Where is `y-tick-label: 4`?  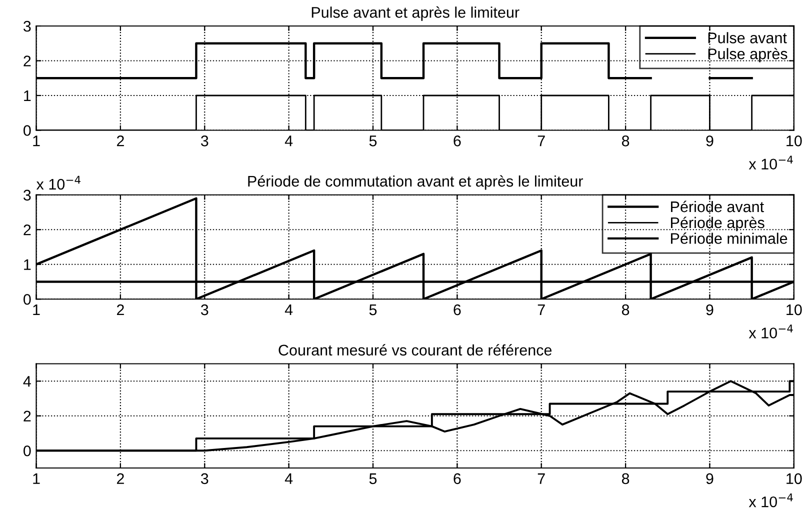 y-tick-label: 4 is located at coordinates (27, 381).